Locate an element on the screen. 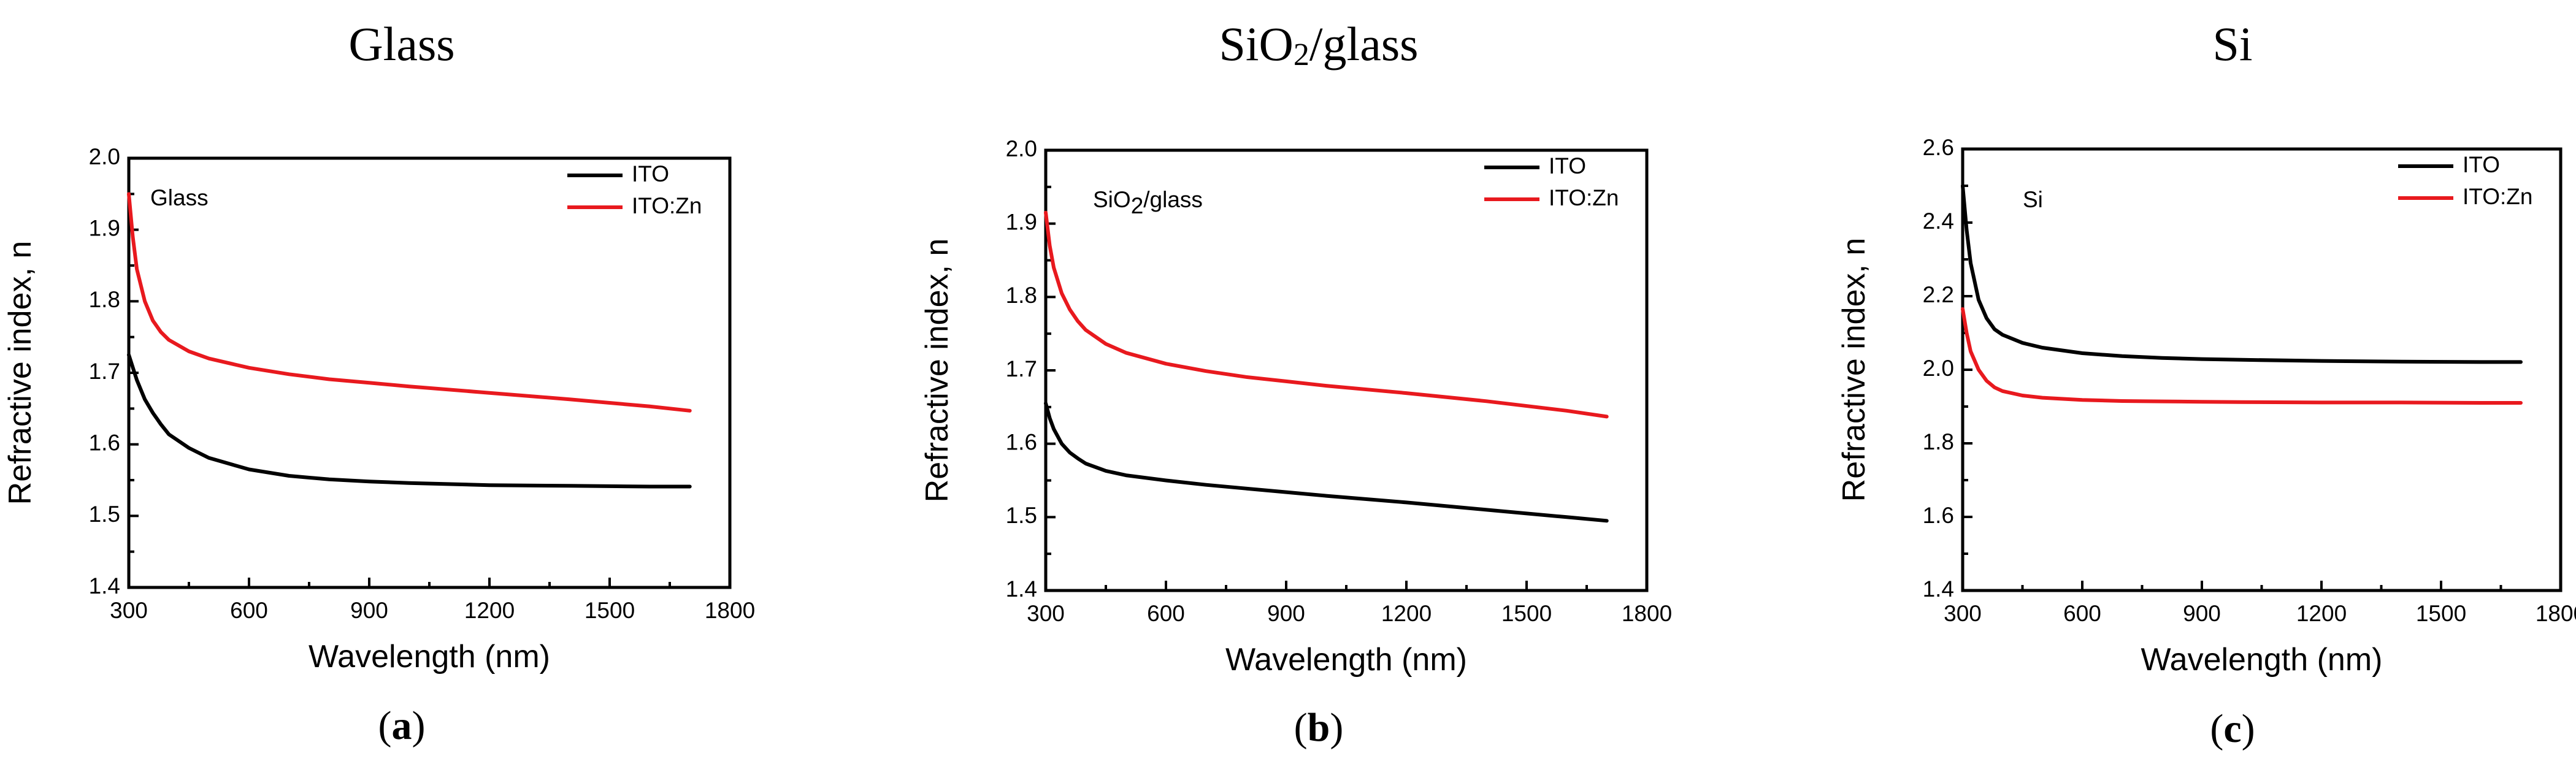  y-tick-label: 2.6 is located at coordinates (1938, 147).